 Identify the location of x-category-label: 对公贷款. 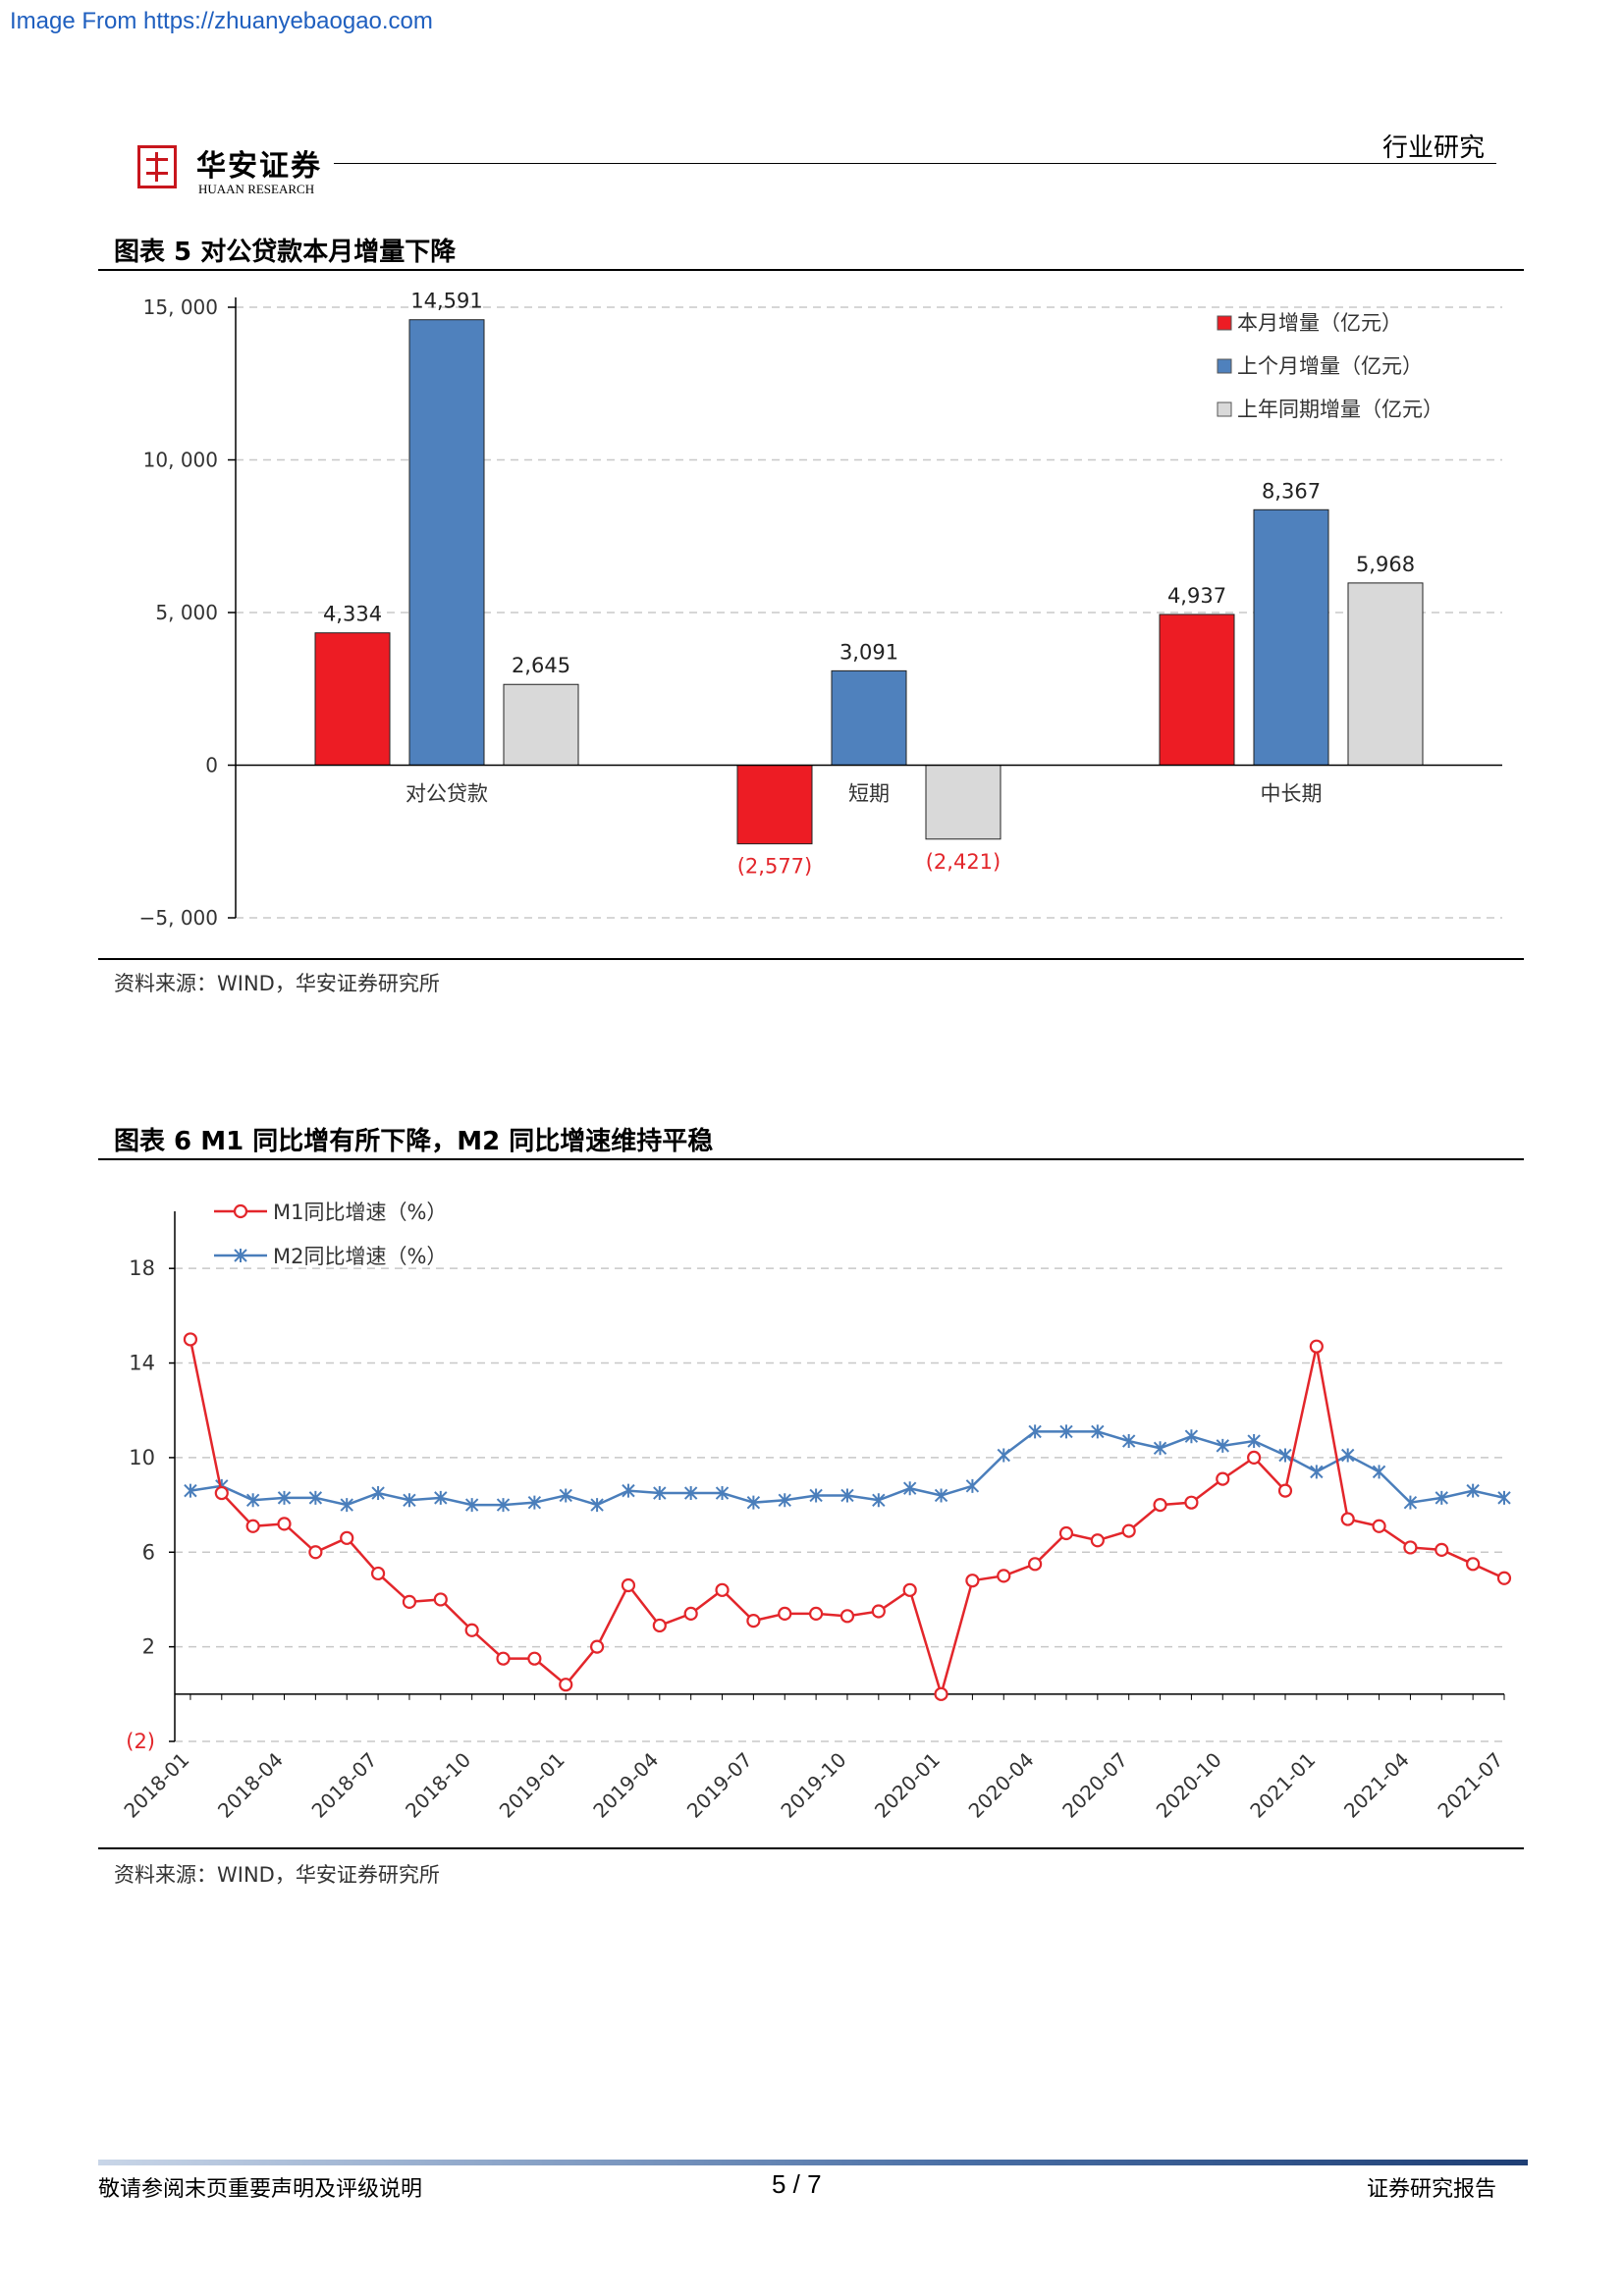
(447, 794).